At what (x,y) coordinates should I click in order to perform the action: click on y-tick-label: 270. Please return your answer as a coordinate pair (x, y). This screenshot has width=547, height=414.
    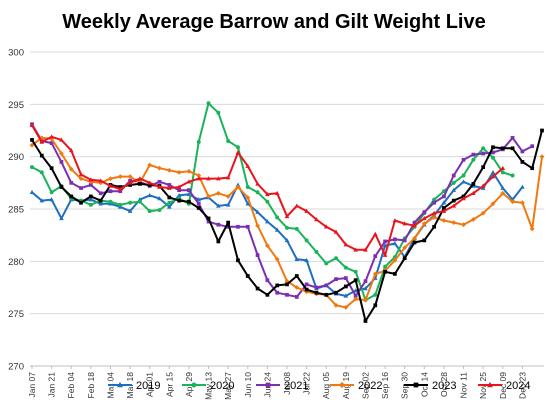
    Looking at the image, I should click on (16, 367).